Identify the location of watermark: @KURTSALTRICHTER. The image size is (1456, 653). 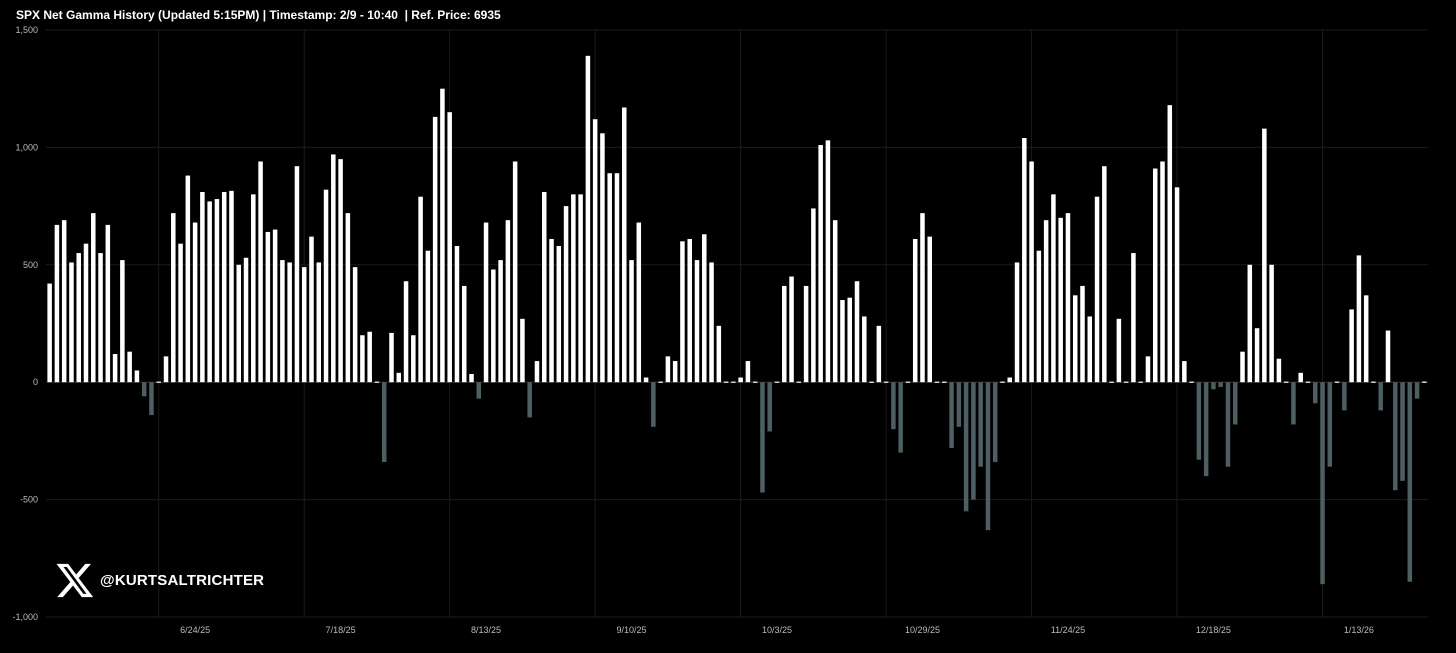
(159, 580).